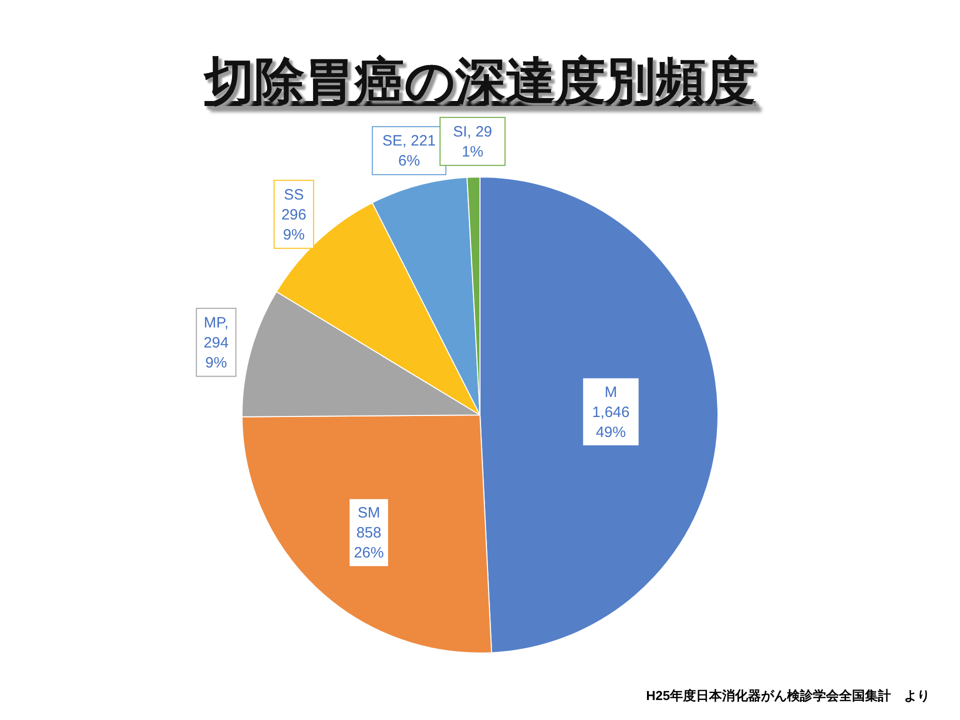  What do you see at coordinates (369, 513) in the screenshot?
I see `slice-label: SM` at bounding box center [369, 513].